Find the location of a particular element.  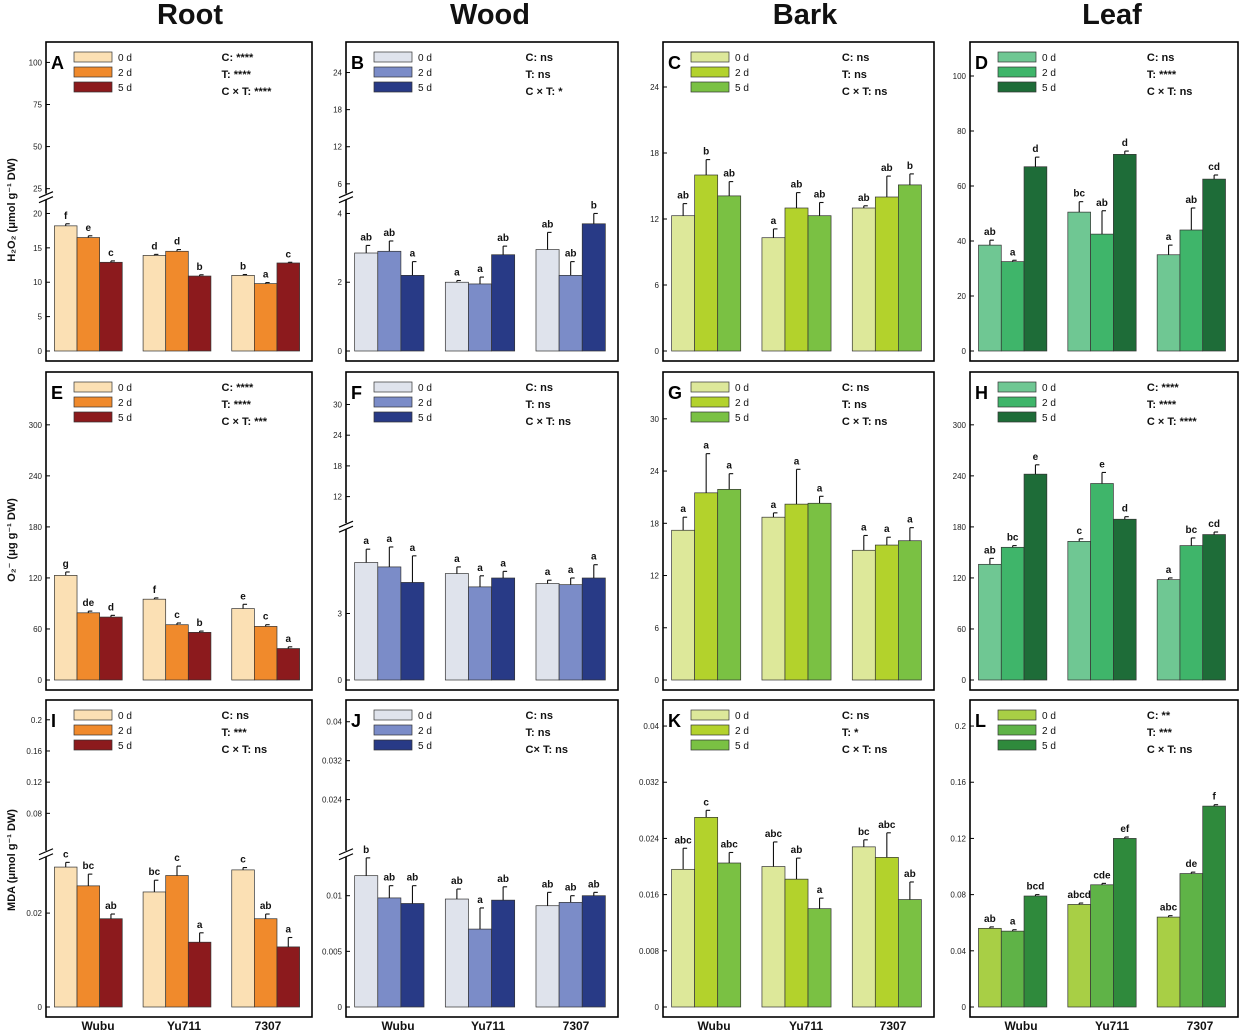

y-tick-label: 0.2 is located at coordinates (37, 720).